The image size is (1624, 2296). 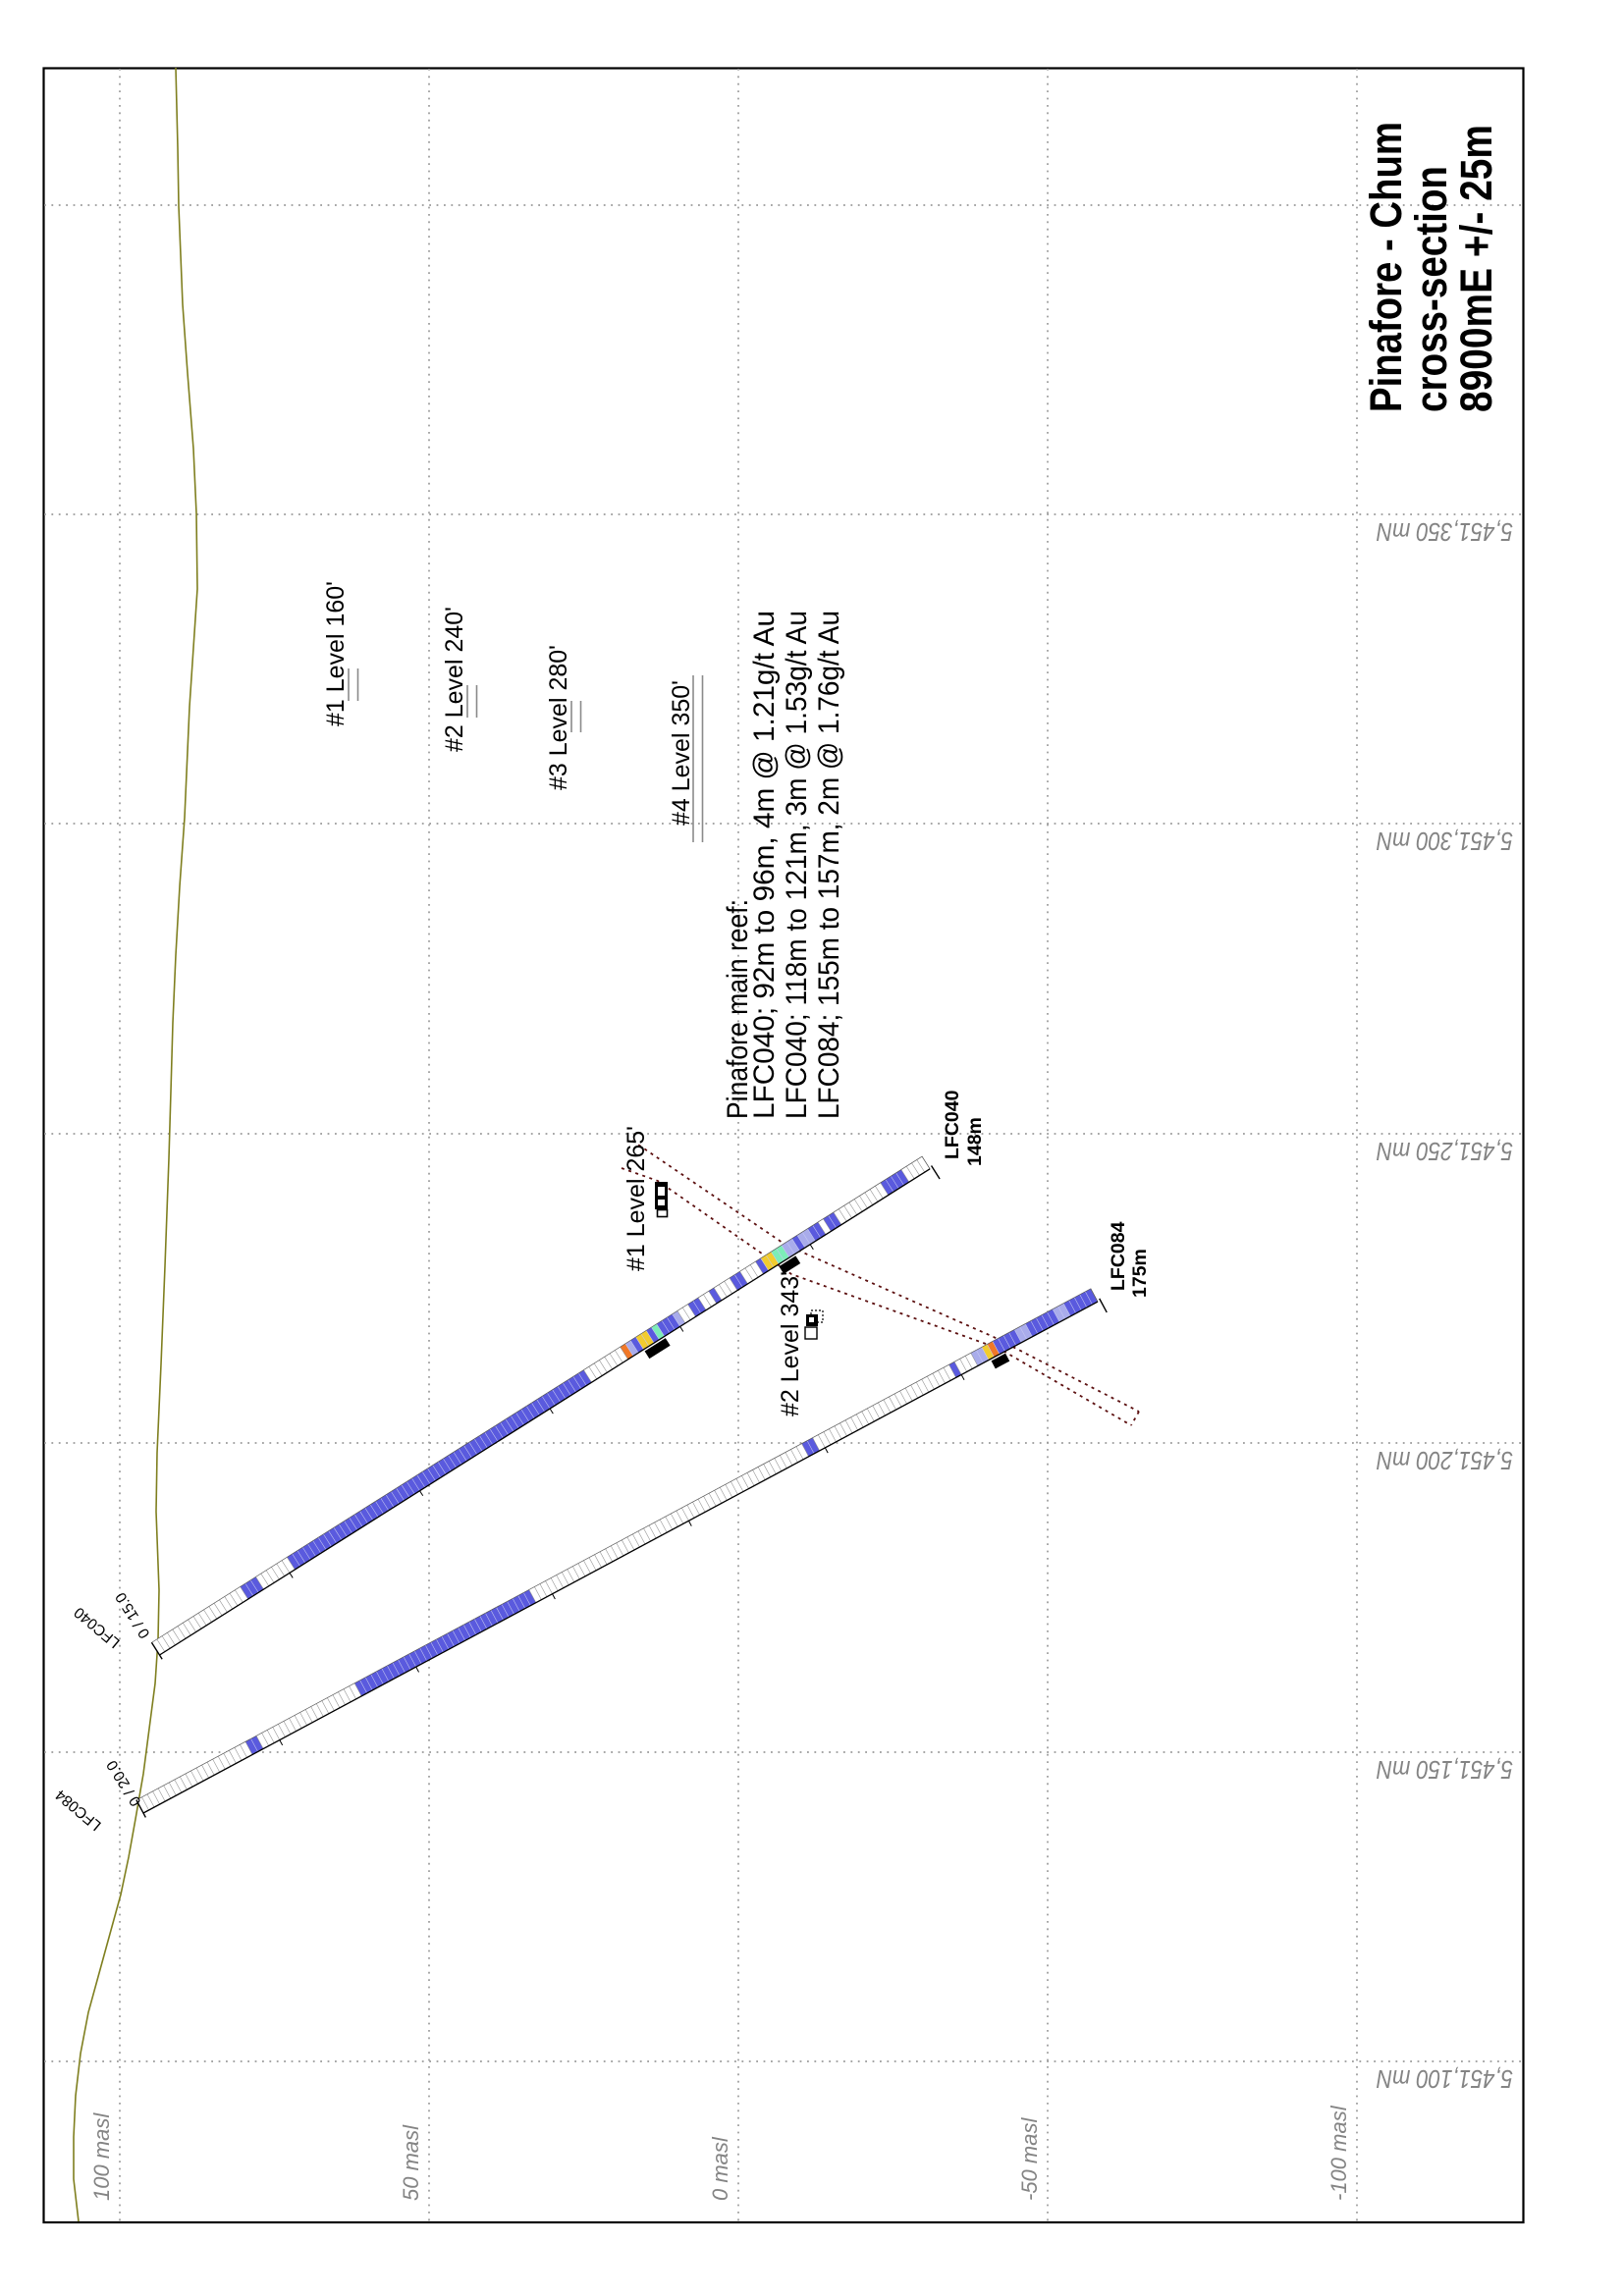 What do you see at coordinates (1445, 842) in the screenshot?
I see `svg-text: 5,451,300 mN` at bounding box center [1445, 842].